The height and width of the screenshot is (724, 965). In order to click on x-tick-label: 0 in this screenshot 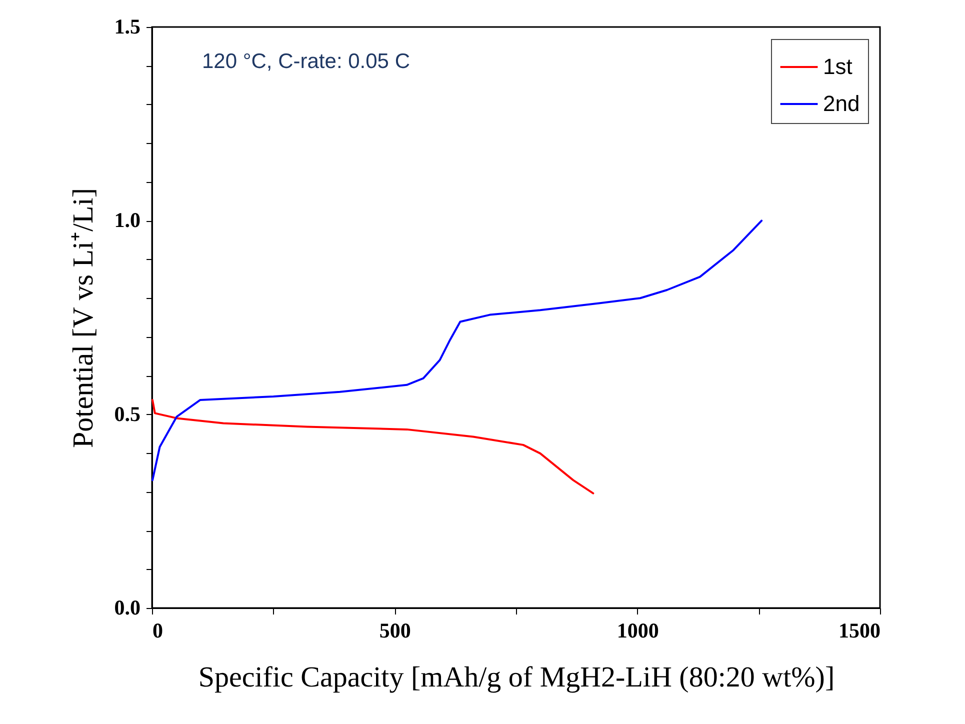, I will do `click(157, 630)`.